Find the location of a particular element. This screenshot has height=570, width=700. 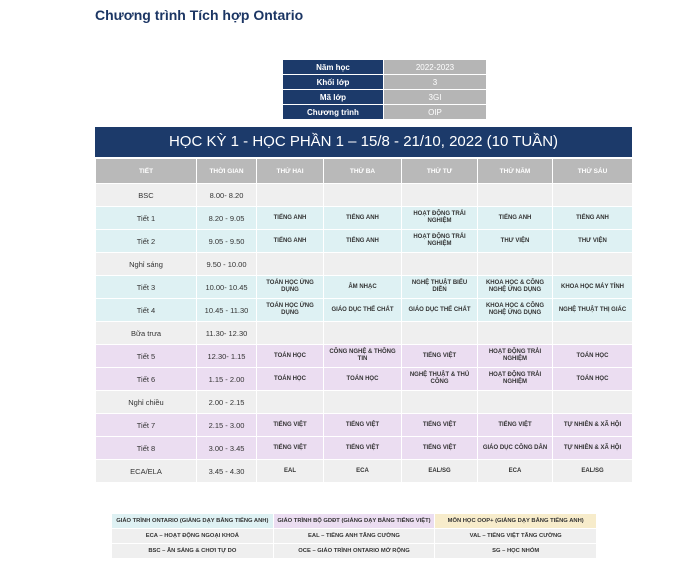

info-row: Năm học 2022-2023 is located at coordinates (384, 67).